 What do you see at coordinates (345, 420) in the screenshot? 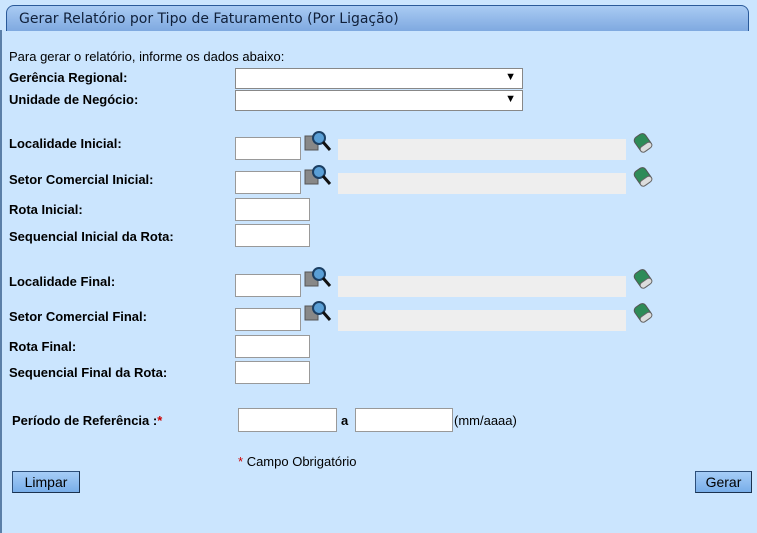
I see `periodo-separator: a` at bounding box center [345, 420].